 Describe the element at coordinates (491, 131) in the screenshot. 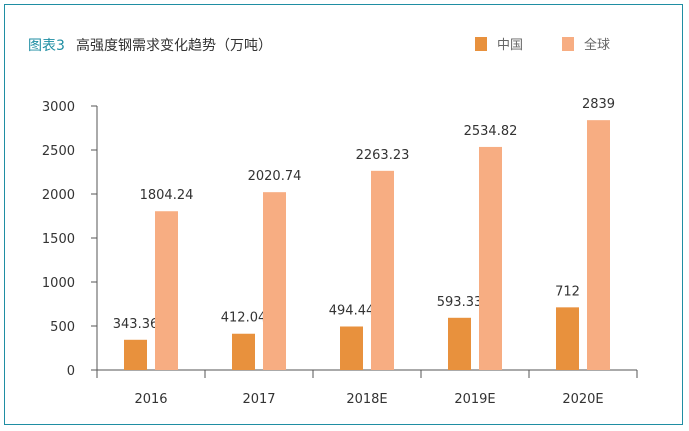

I see `data-label-global: 2534.82` at that location.